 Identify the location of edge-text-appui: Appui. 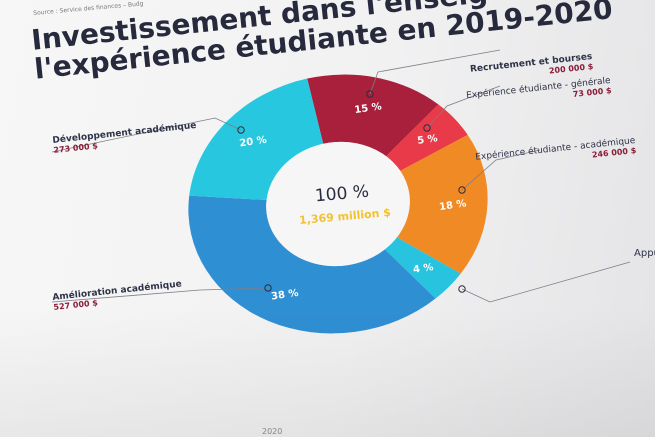
(644, 253).